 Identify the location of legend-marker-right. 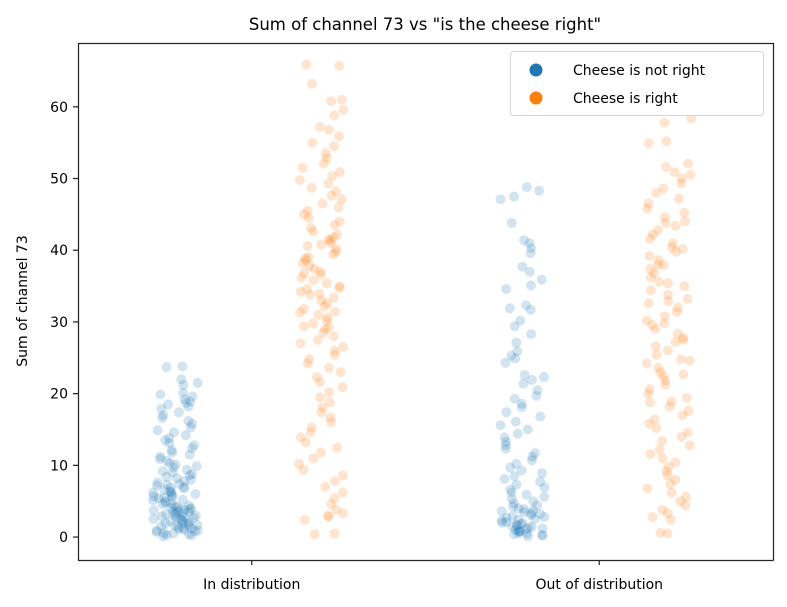
(536, 98).